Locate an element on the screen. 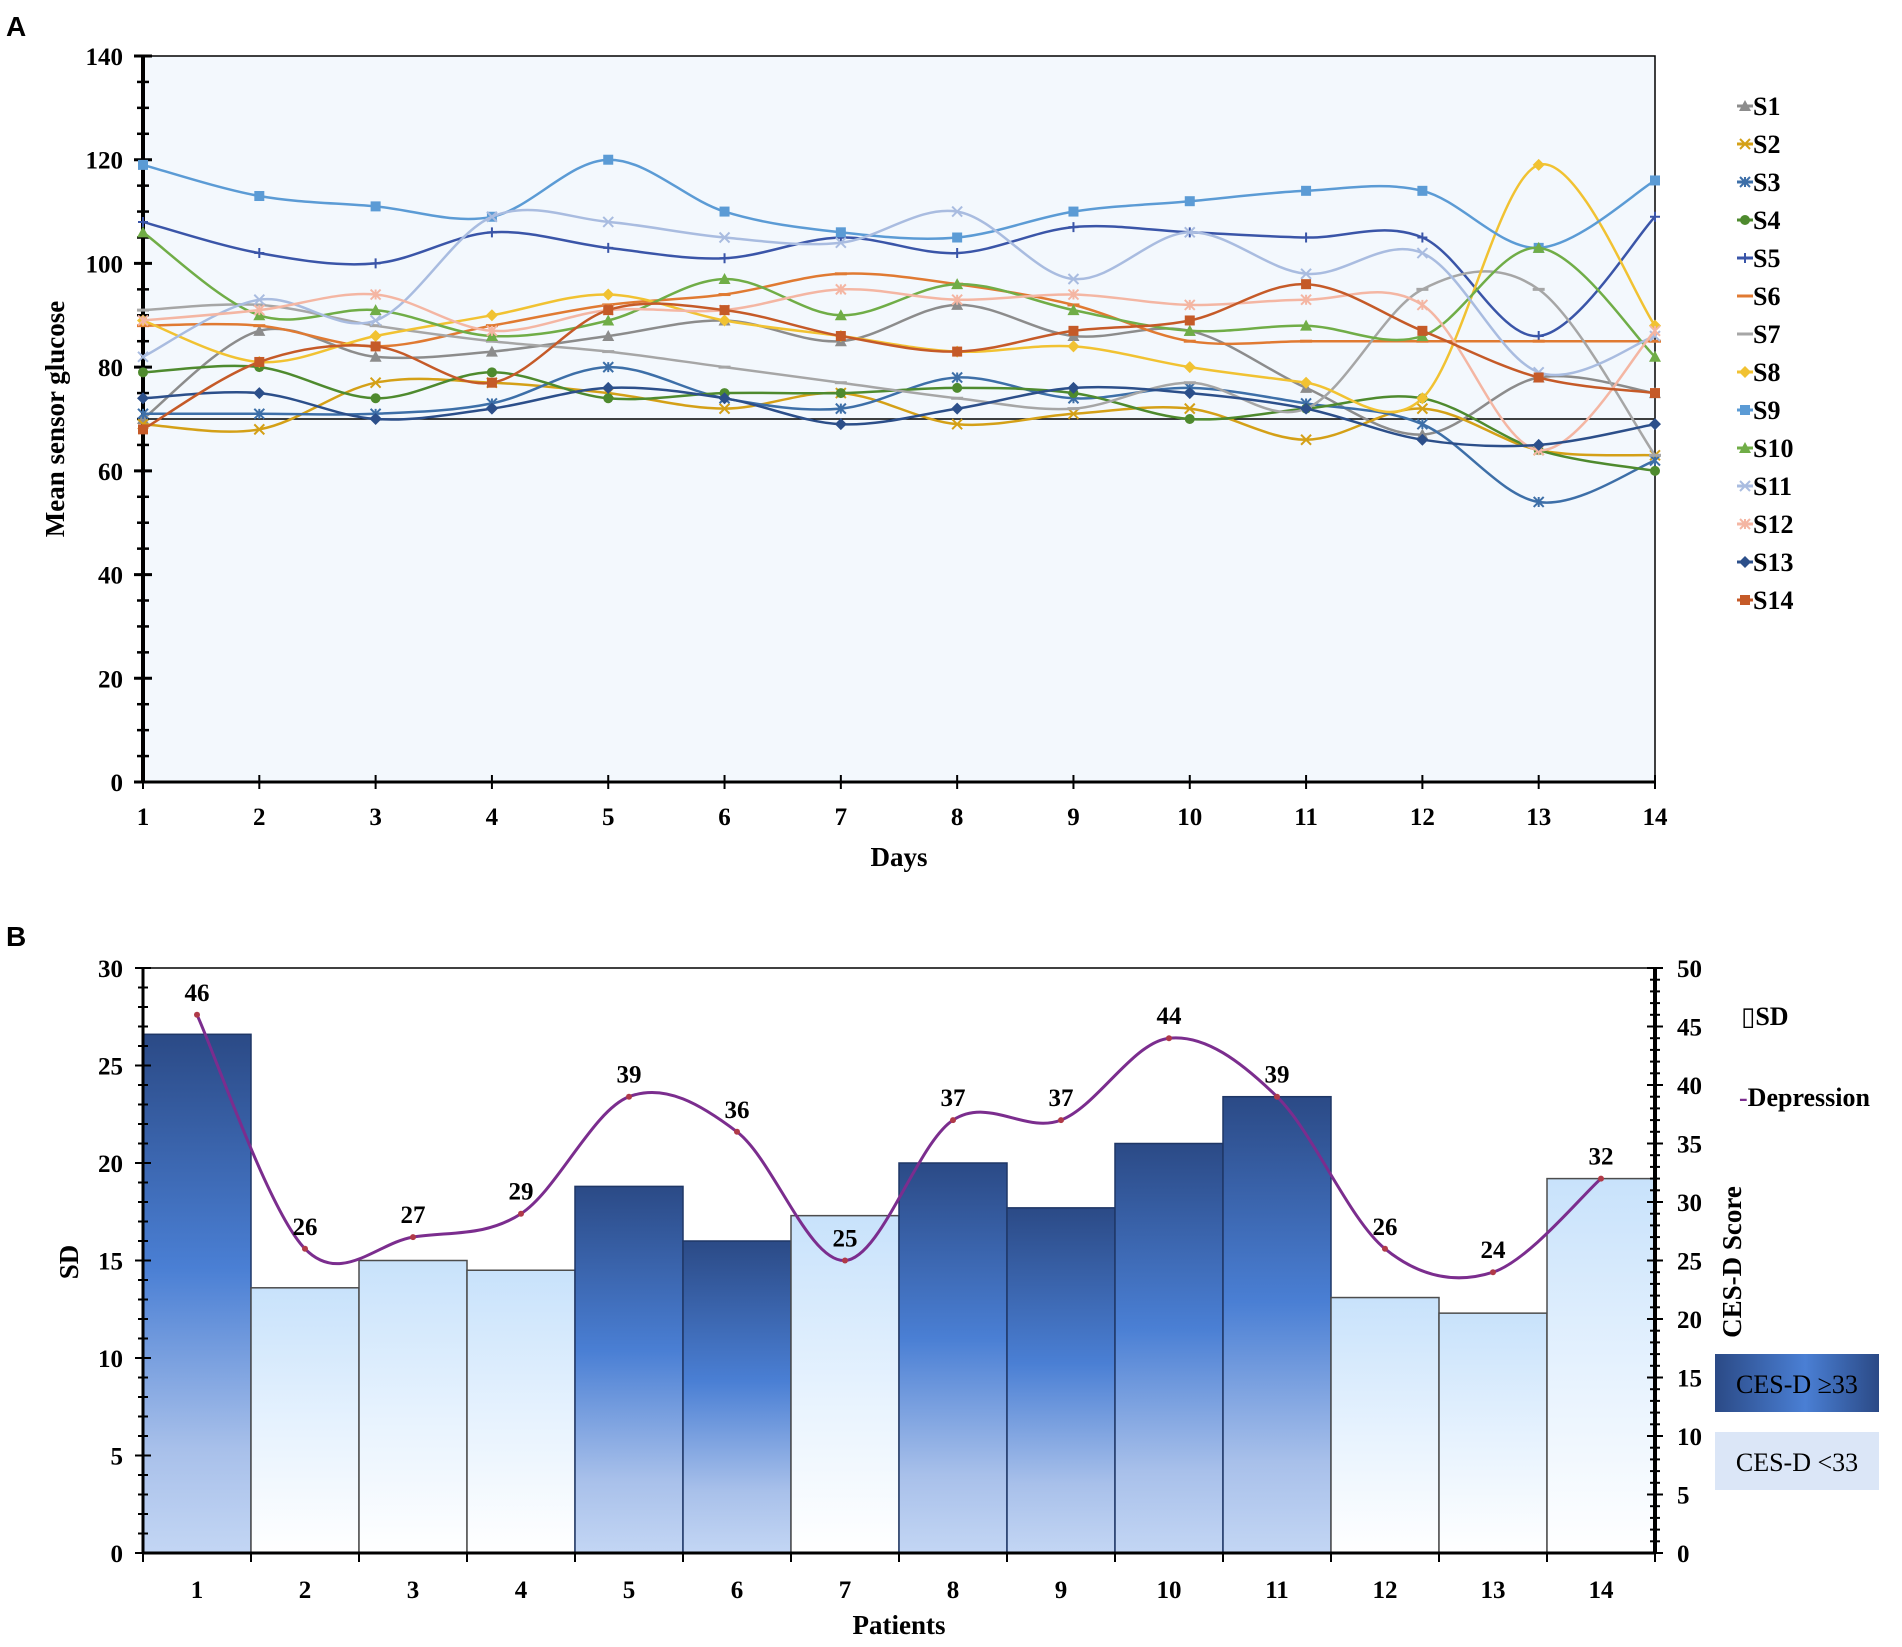 This screenshot has height=1647, width=1902. right-tick-label: 30 is located at coordinates (1689, 1203).